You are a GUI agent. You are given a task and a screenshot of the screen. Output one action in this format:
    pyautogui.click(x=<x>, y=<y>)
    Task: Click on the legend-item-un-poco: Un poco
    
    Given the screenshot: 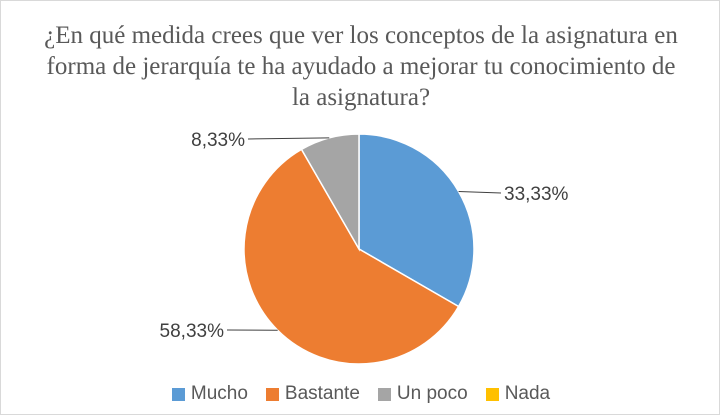 What is the action you would take?
    pyautogui.click(x=423, y=394)
    